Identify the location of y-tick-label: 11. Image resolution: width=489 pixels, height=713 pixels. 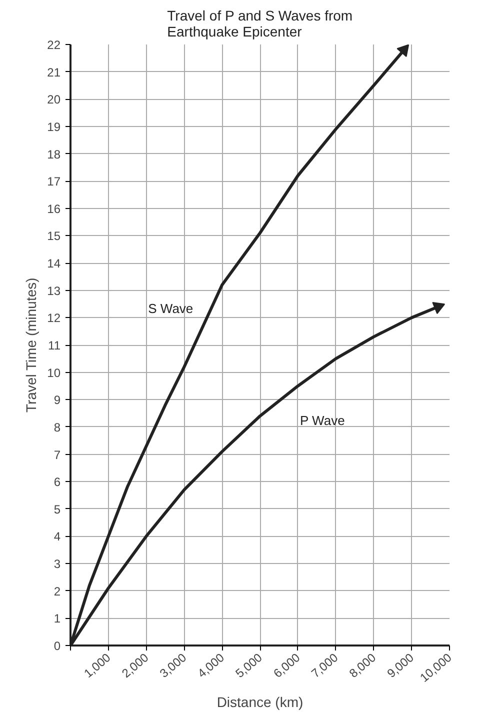
(54, 345).